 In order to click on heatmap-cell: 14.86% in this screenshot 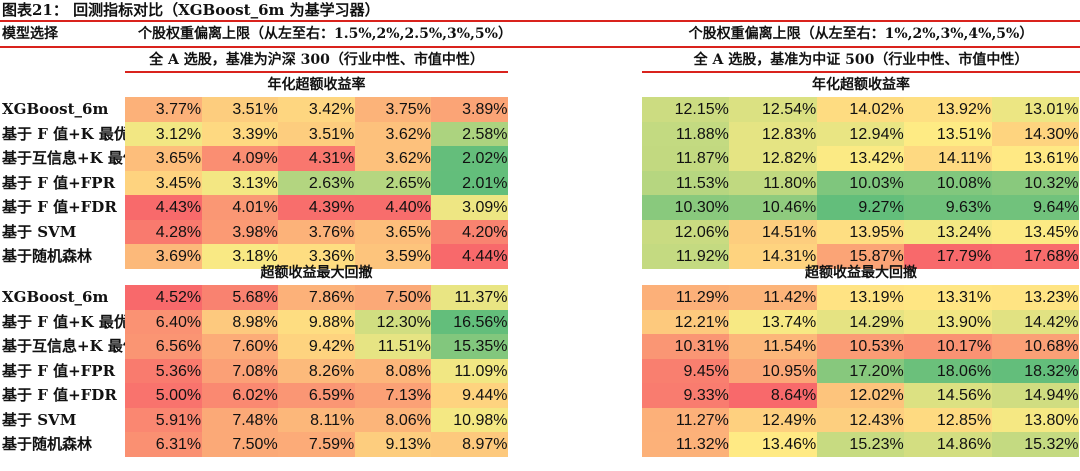, I will do `click(948, 444)`.